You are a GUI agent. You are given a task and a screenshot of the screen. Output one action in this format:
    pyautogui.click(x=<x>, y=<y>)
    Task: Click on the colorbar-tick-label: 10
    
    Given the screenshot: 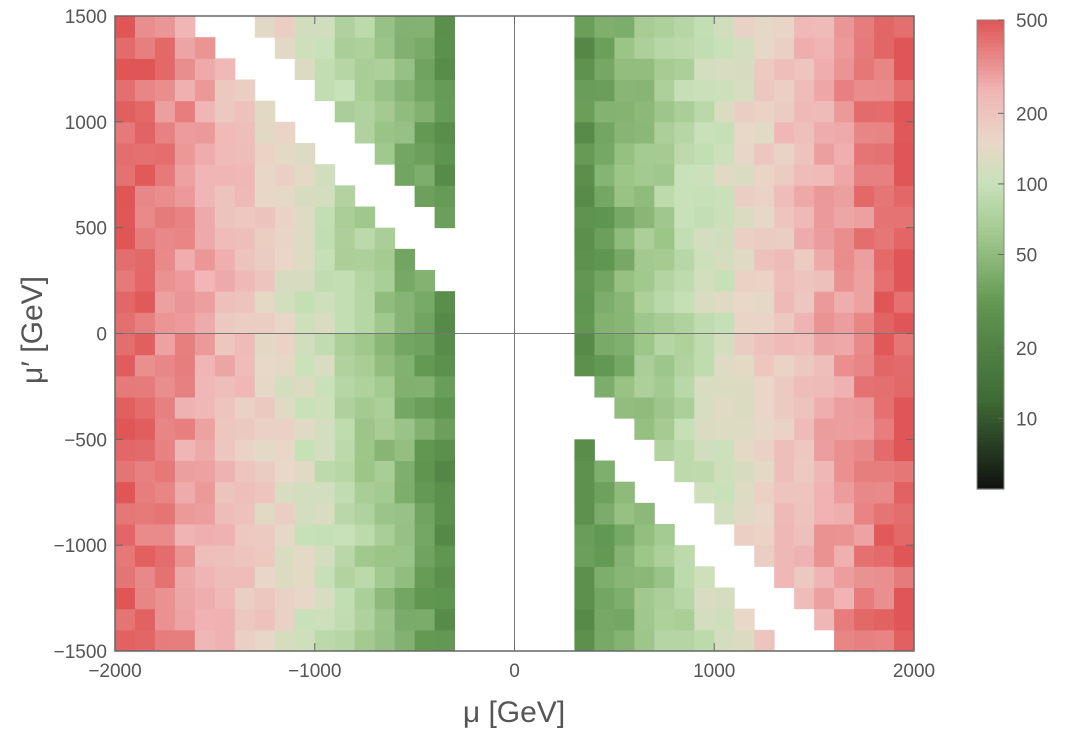 What is the action you would take?
    pyautogui.click(x=1026, y=419)
    